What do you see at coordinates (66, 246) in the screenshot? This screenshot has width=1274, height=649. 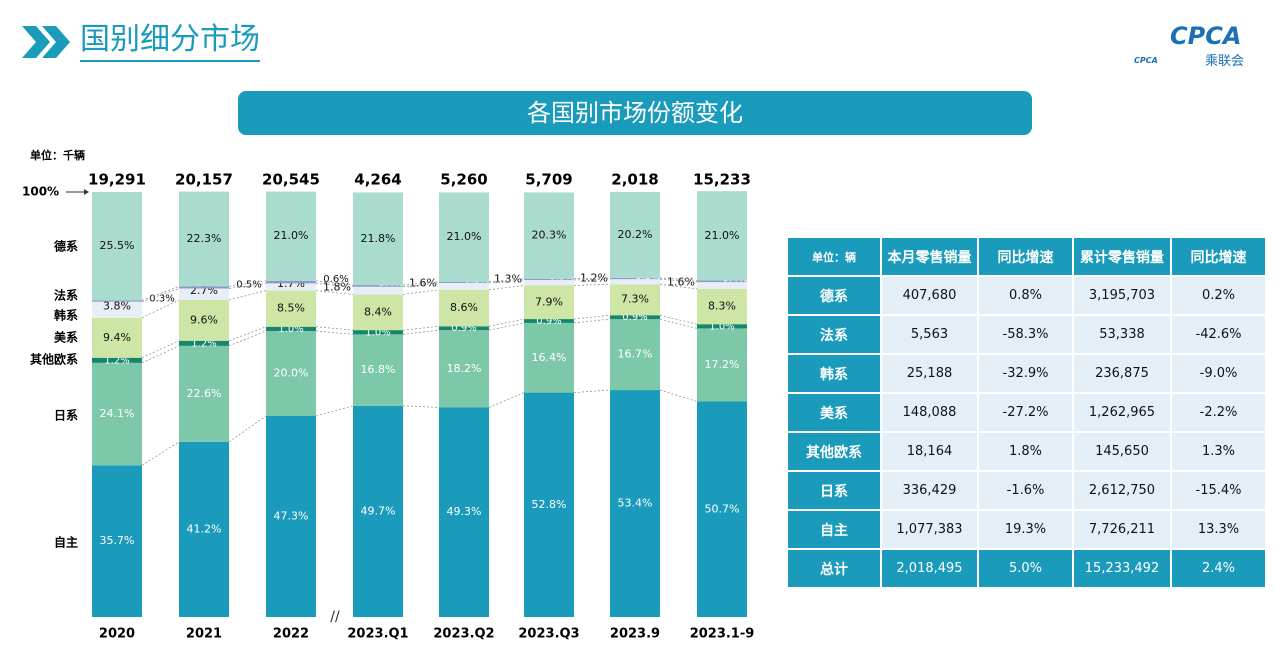 I see `legend-label: 德系` at bounding box center [66, 246].